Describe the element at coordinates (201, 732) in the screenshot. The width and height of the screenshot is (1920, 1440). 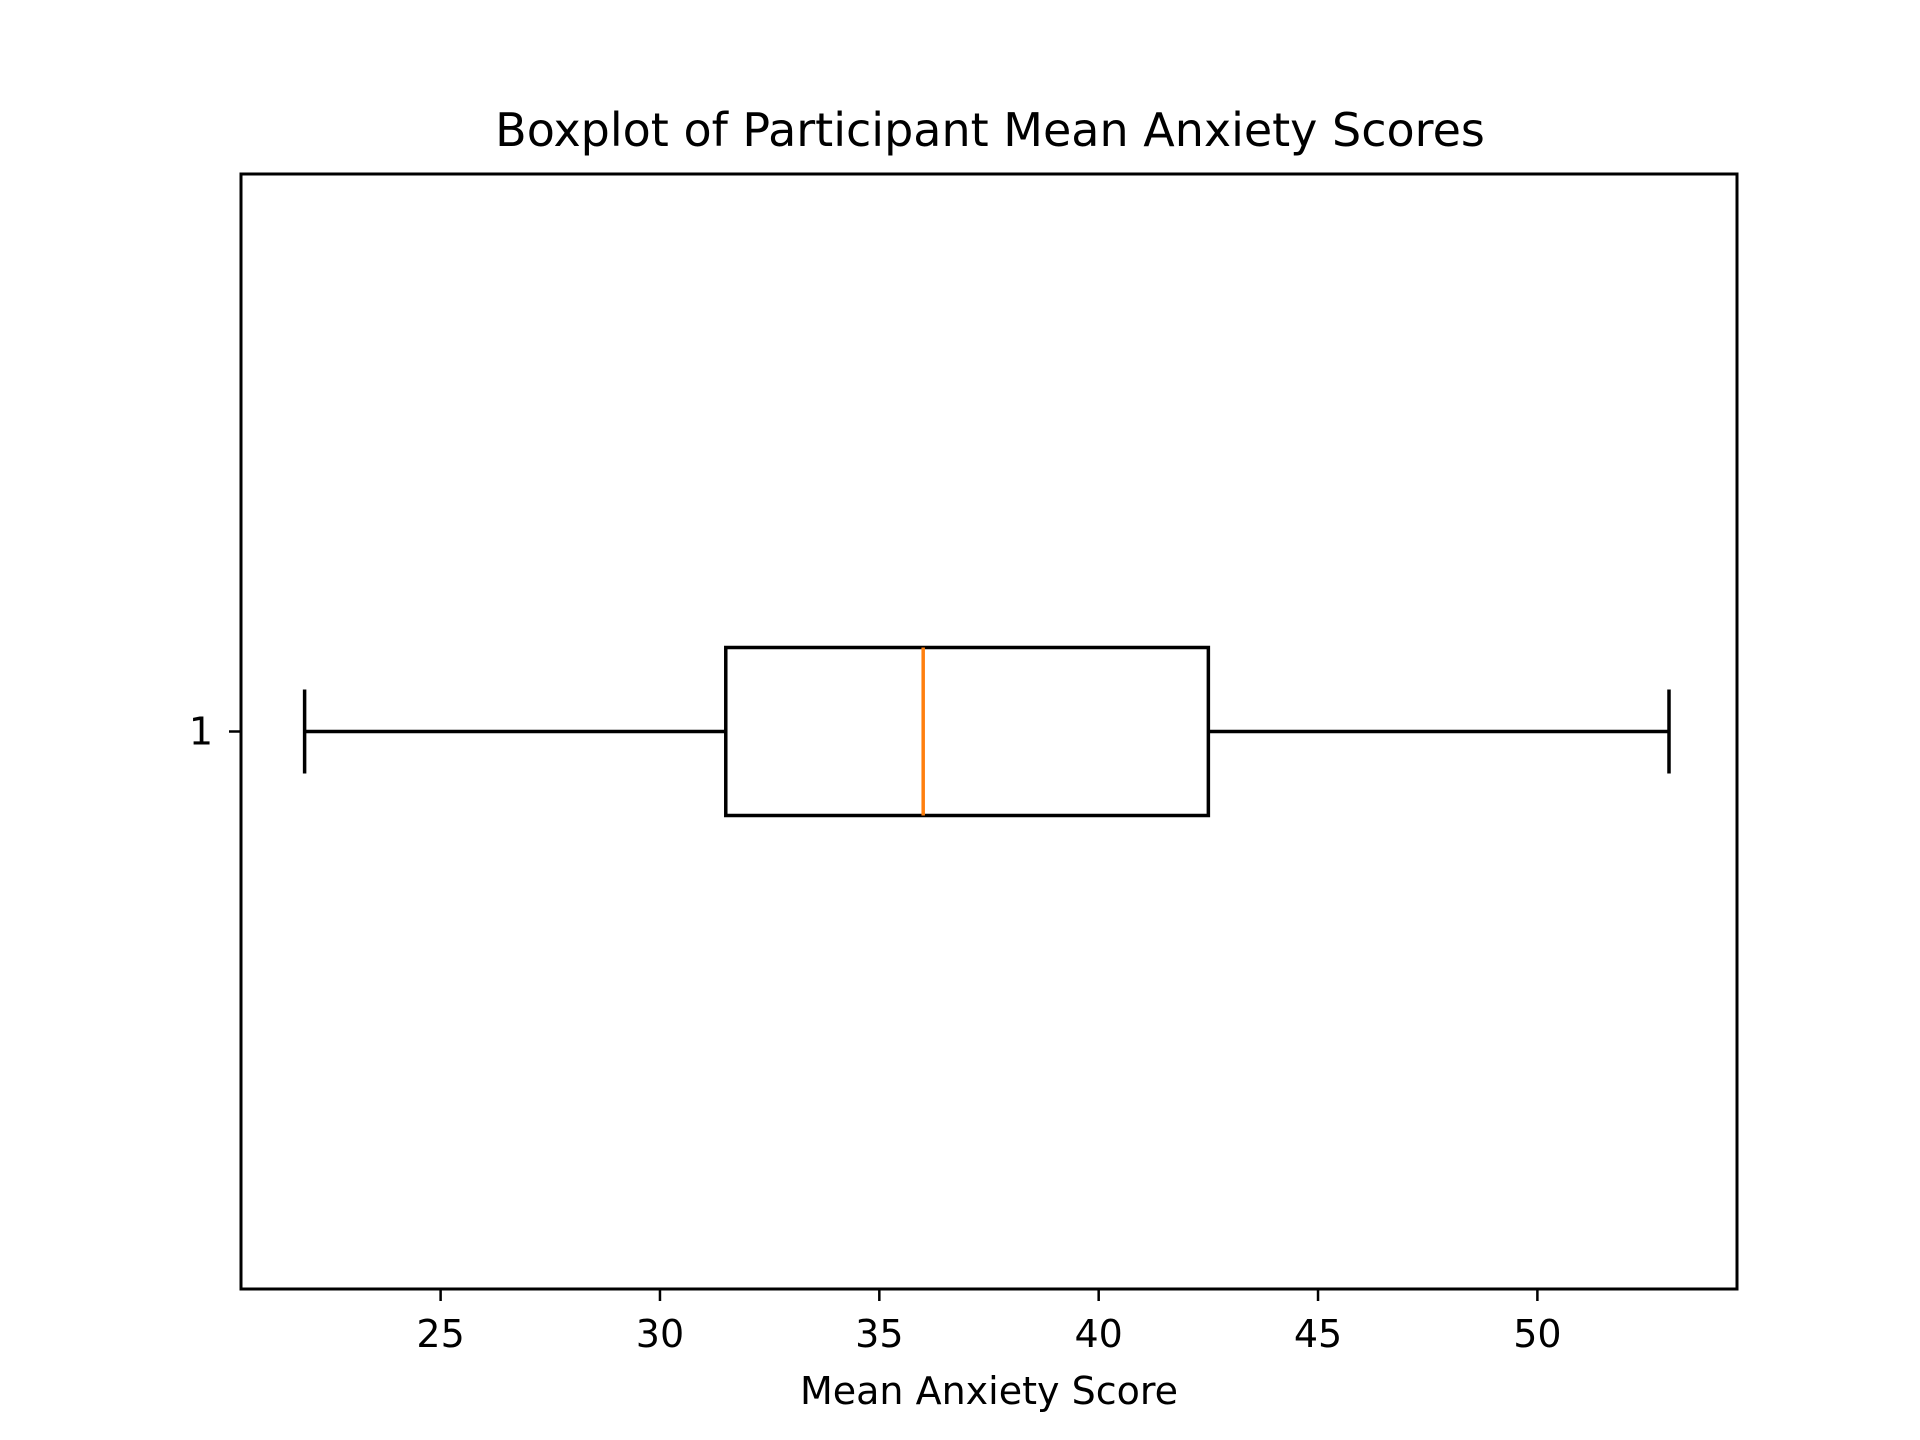
I see `y-tick-label: 1` at that location.